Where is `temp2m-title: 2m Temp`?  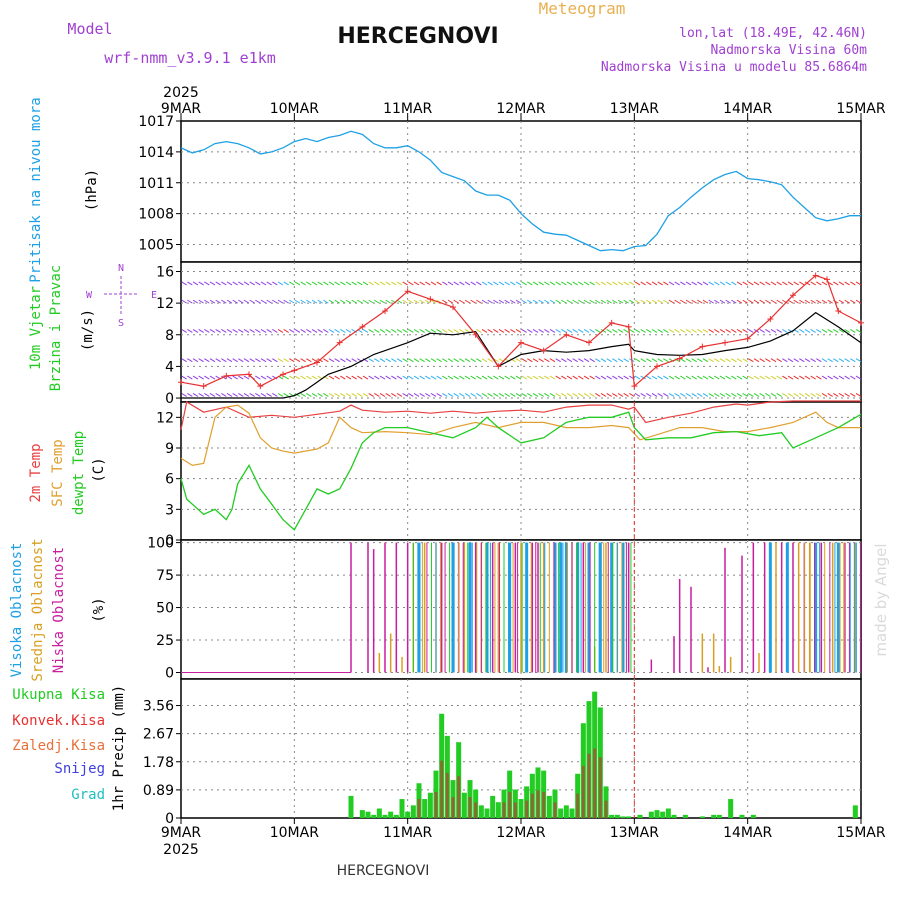 temp2m-title: 2m Temp is located at coordinates (36, 472).